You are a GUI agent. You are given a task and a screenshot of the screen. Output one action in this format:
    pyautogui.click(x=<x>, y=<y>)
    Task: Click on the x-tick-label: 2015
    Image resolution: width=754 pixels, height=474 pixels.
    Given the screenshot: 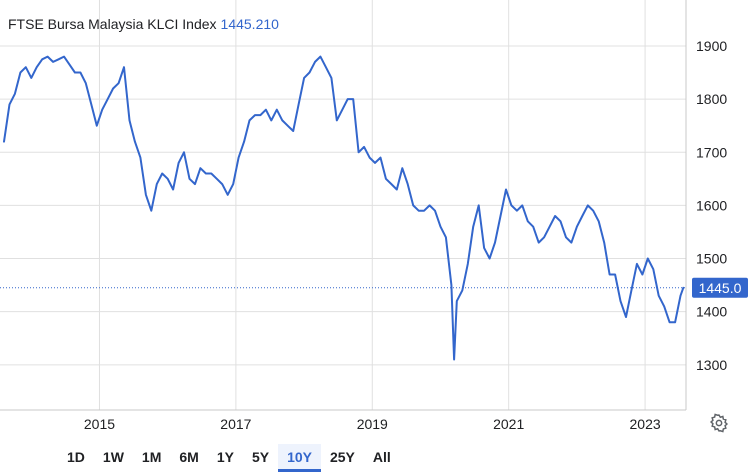 What is the action you would take?
    pyautogui.click(x=99, y=424)
    